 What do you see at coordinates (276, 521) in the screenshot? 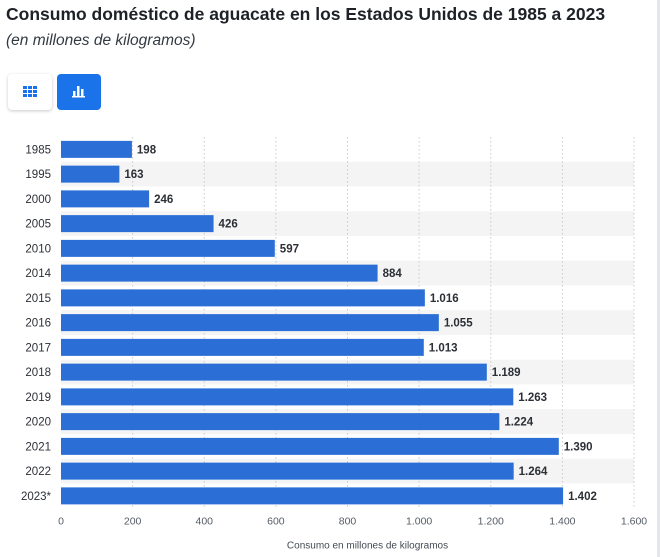
I see `x-tick-label: 600` at bounding box center [276, 521].